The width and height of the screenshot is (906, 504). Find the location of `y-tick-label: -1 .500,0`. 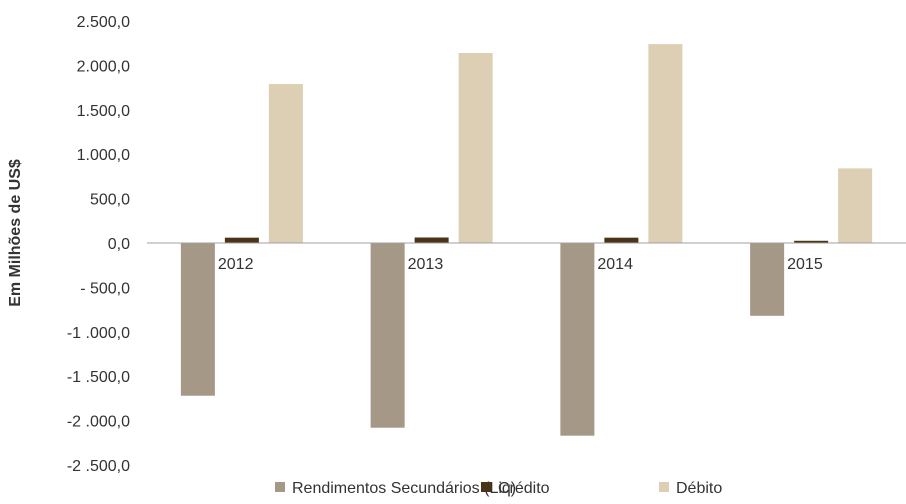

y-tick-label: -1 .500,0 is located at coordinates (98, 377).